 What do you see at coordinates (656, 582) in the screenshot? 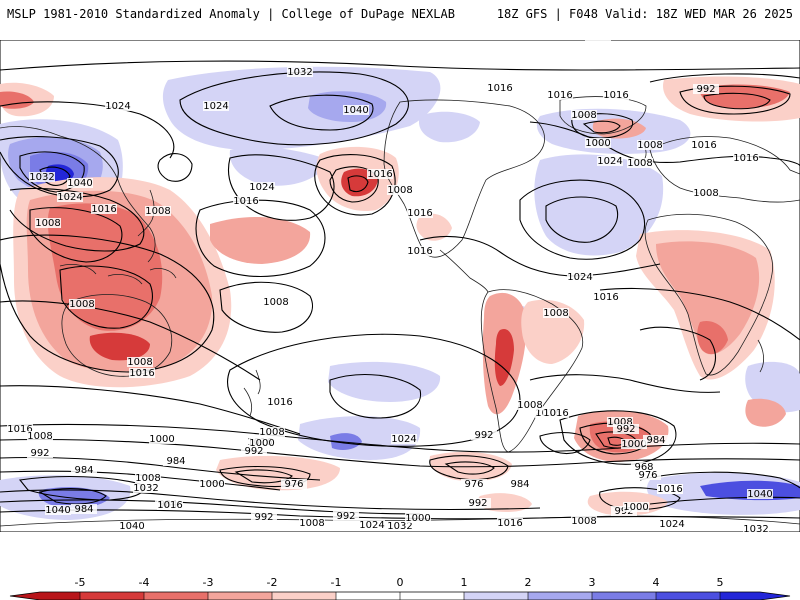
I see `legend-tick-label: 4` at bounding box center [656, 582].